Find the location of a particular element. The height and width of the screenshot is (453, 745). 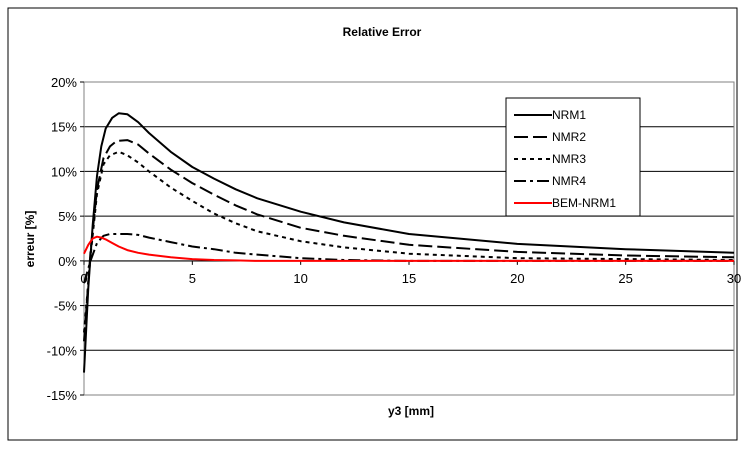

legend: NRM1 NMR2 NMR3 NMR4 BEM-NRM1 is located at coordinates (573, 157).